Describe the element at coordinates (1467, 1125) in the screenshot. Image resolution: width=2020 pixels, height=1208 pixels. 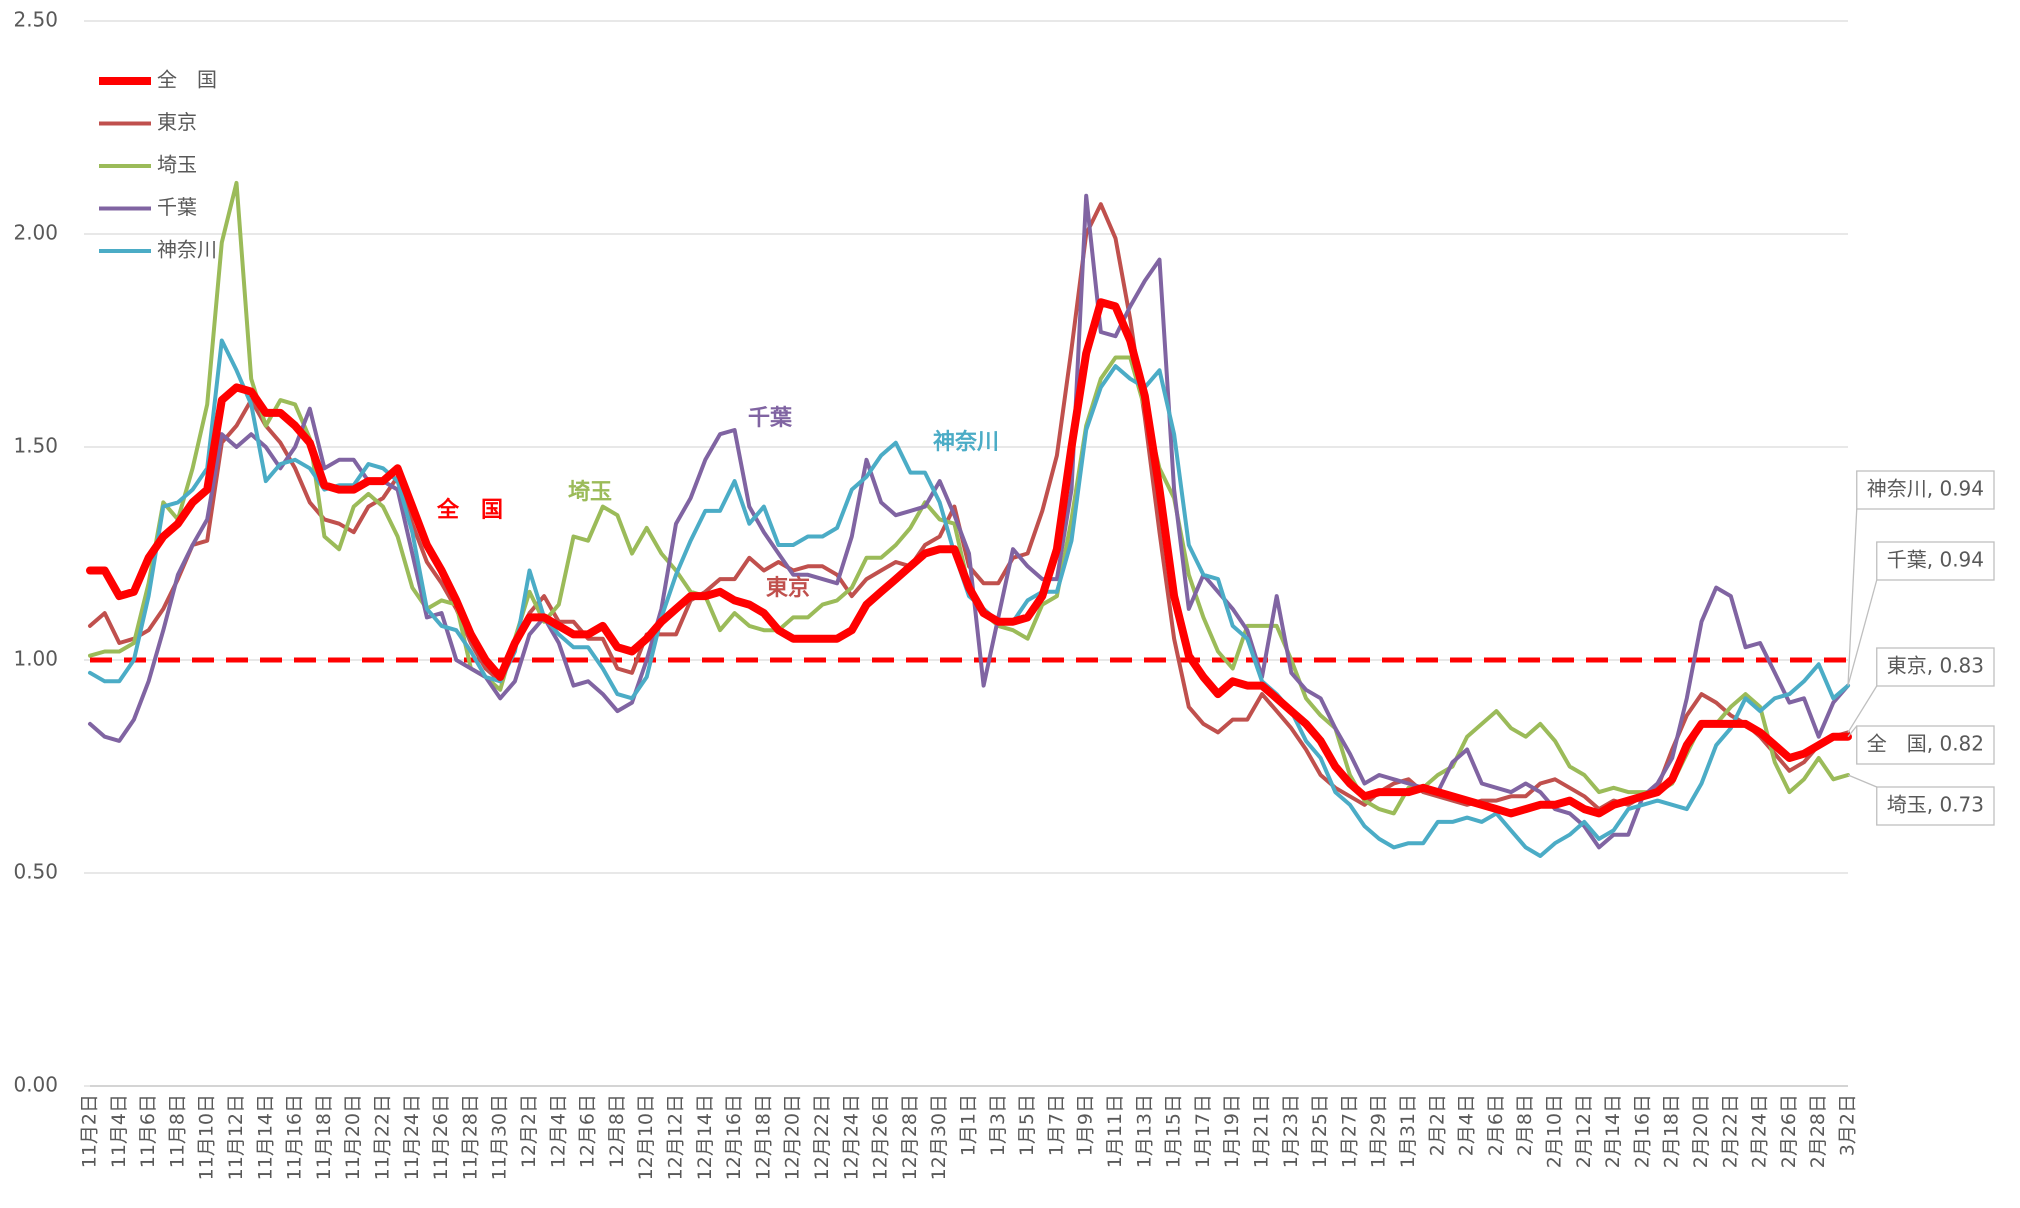
I see `x-tick-label: 2月4日` at that location.